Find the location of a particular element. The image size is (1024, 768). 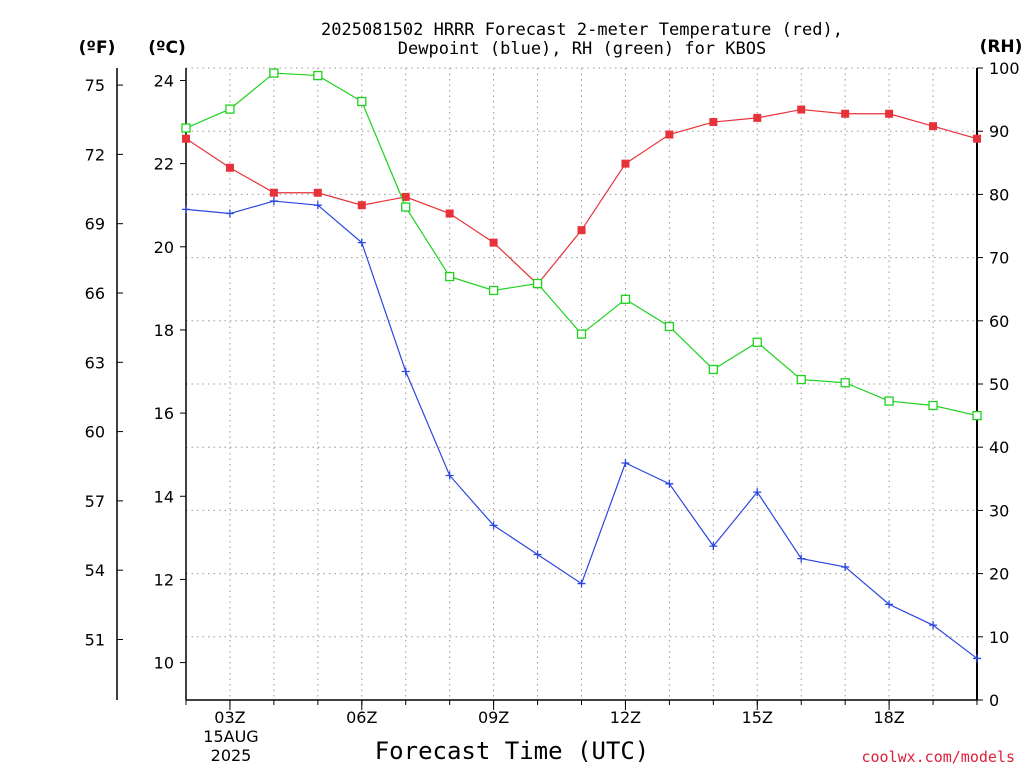

rh-tick-label: 90 is located at coordinates (999, 131).